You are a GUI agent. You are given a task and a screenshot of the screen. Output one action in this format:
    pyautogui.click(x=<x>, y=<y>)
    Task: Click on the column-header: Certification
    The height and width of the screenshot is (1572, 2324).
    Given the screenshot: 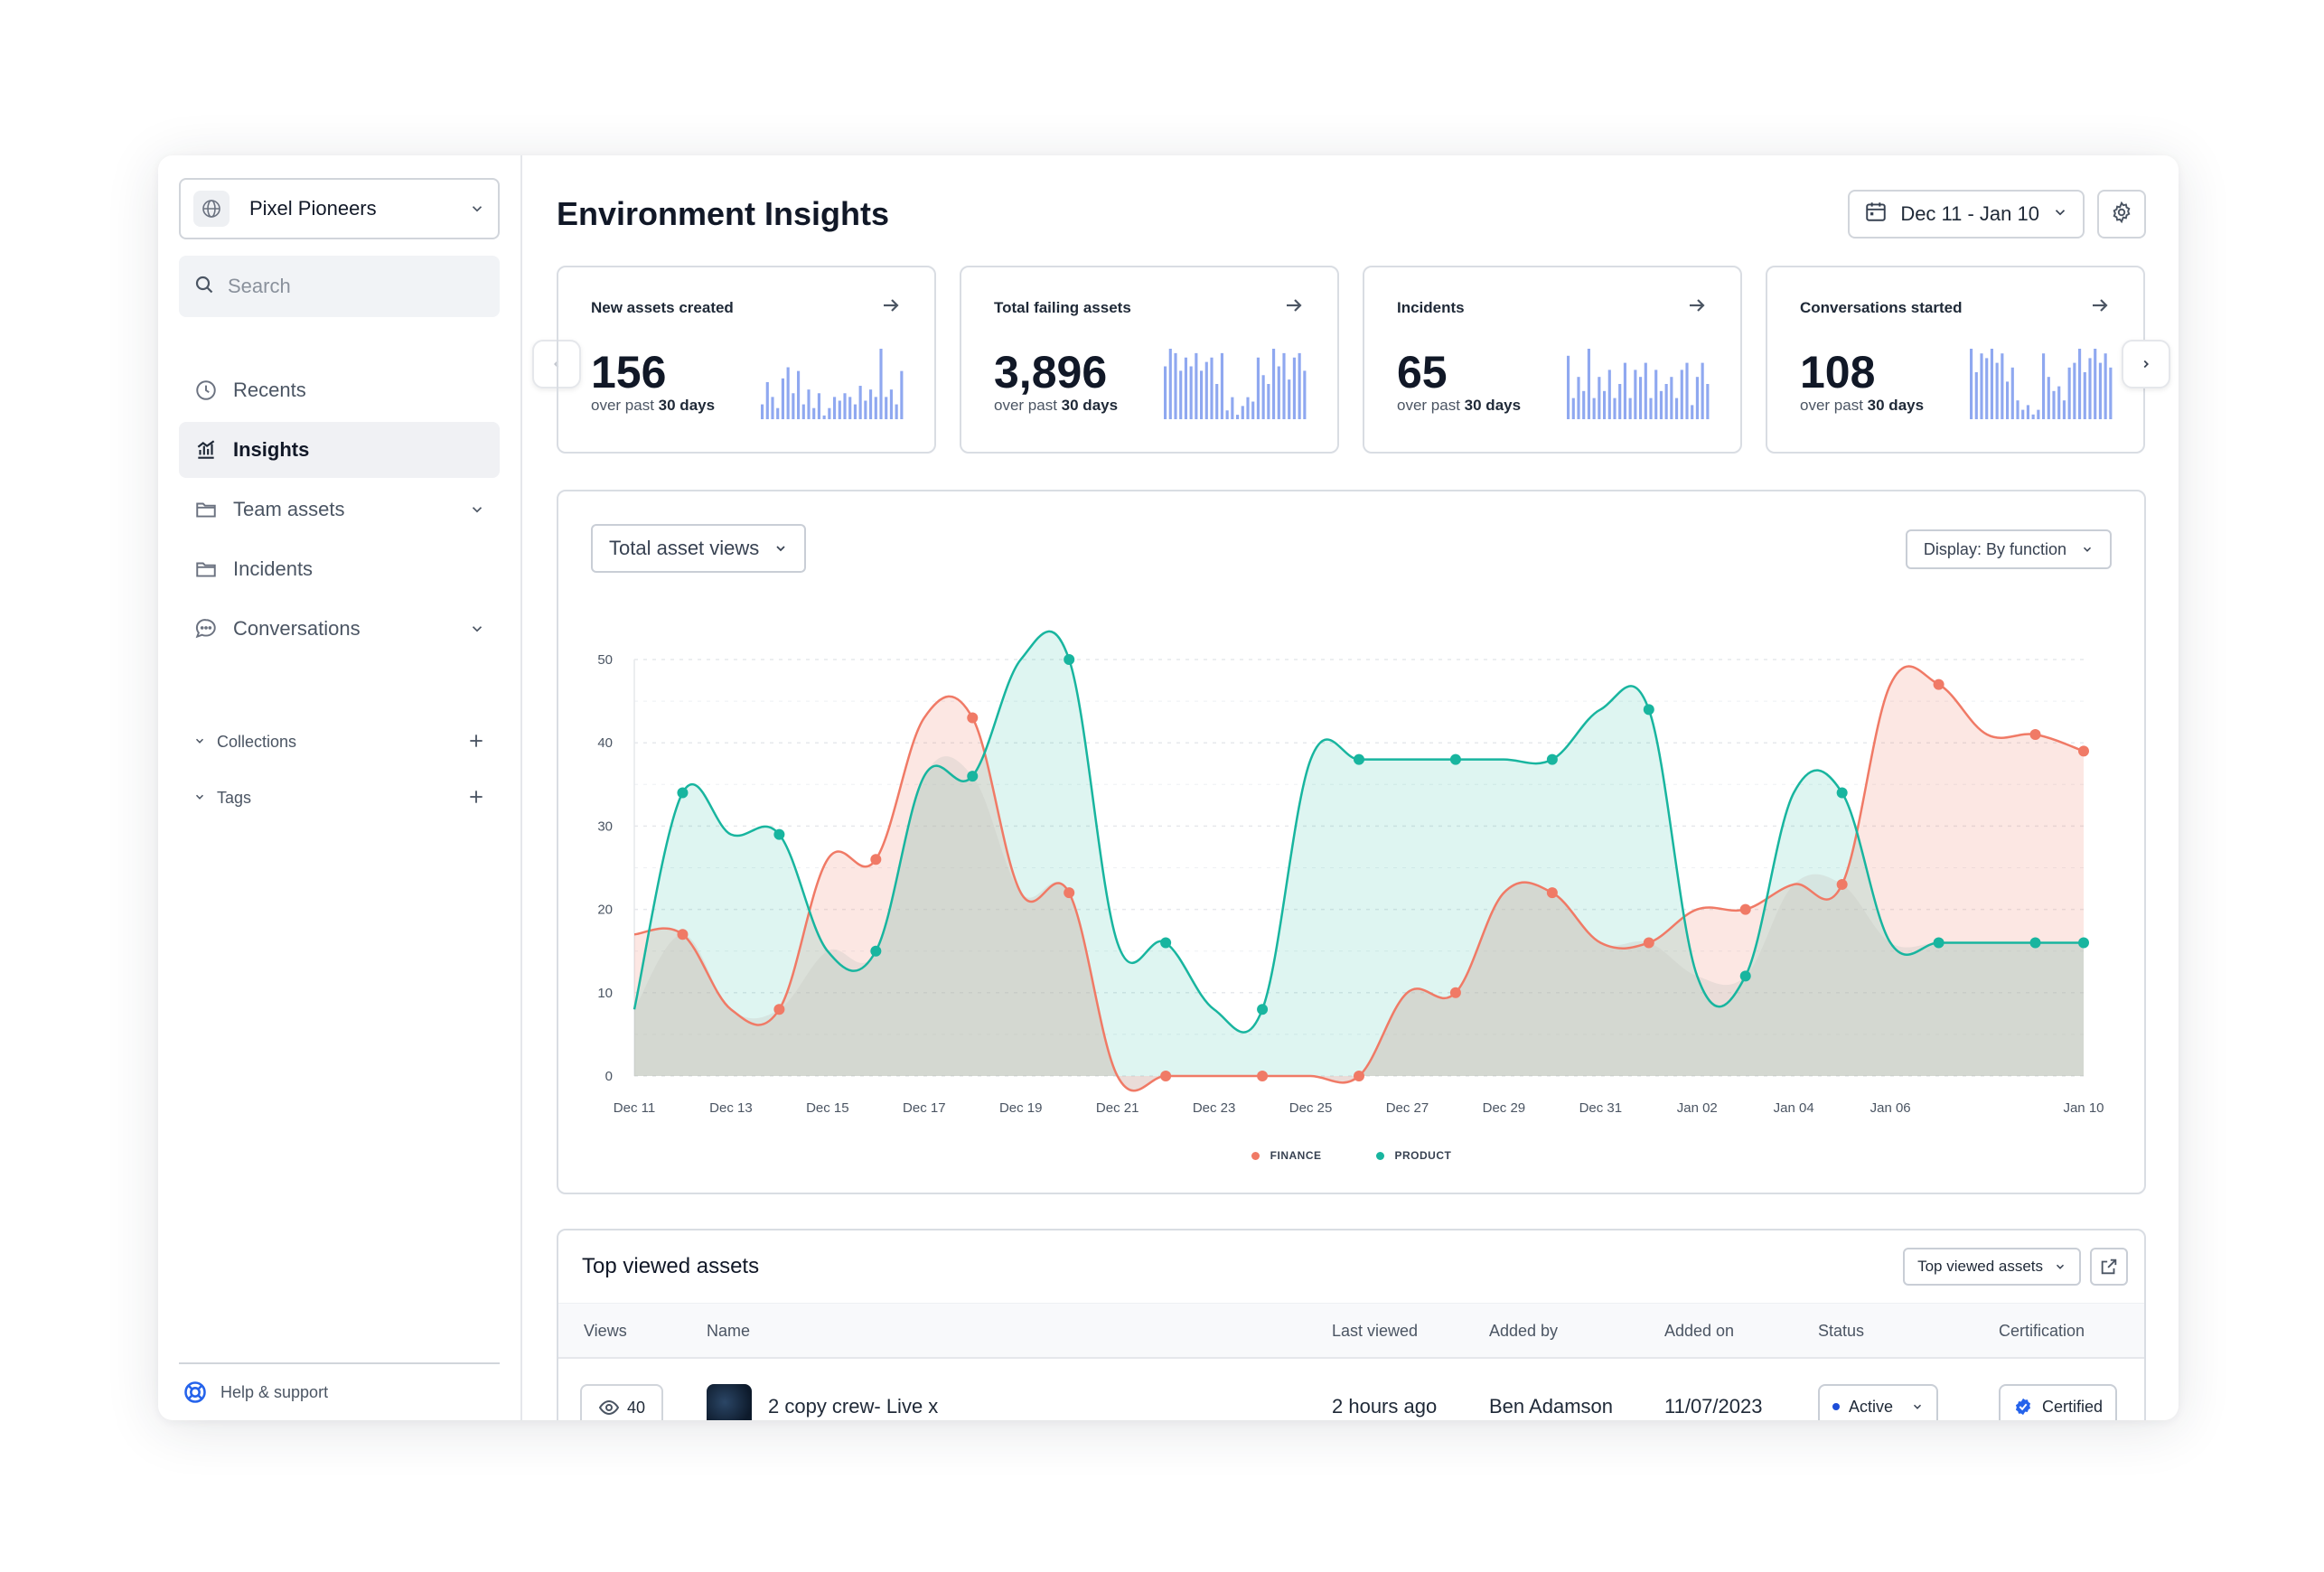 What is the action you would take?
    pyautogui.click(x=2042, y=1331)
    